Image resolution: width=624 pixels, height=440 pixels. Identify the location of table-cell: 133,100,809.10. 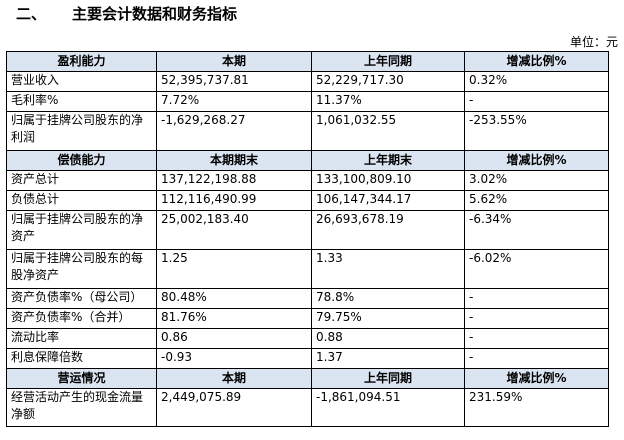
(388, 180).